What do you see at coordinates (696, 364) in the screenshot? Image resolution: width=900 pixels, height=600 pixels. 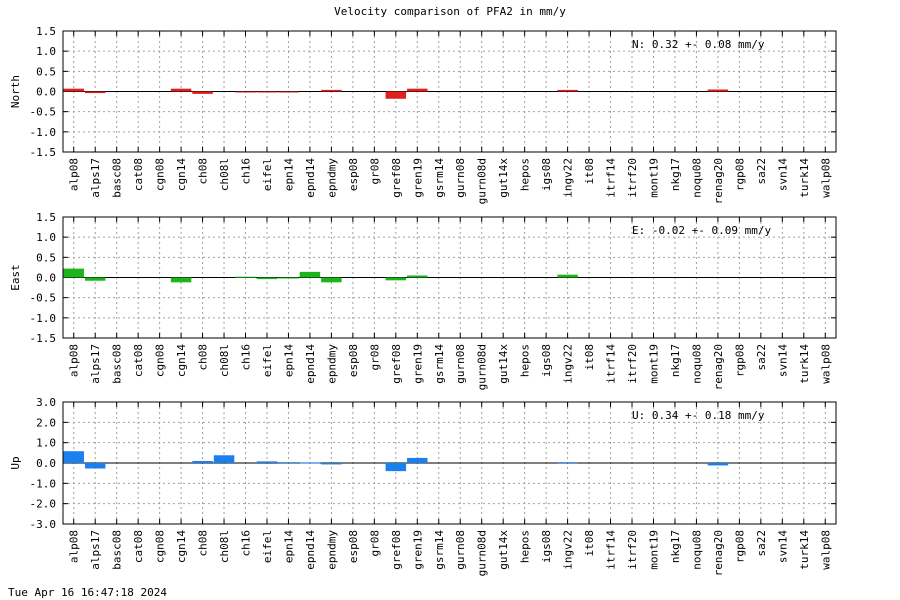 I see `x-tick-label: noqu08` at bounding box center [696, 364].